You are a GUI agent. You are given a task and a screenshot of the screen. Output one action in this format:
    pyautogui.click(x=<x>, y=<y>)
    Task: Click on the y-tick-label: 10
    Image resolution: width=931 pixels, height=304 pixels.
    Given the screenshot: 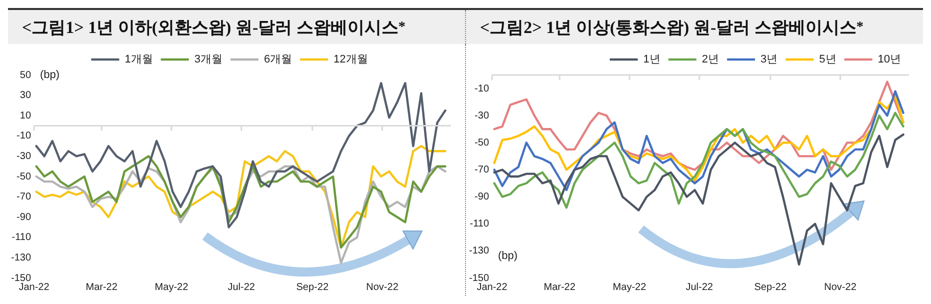 What is the action you would take?
    pyautogui.click(x=26, y=116)
    